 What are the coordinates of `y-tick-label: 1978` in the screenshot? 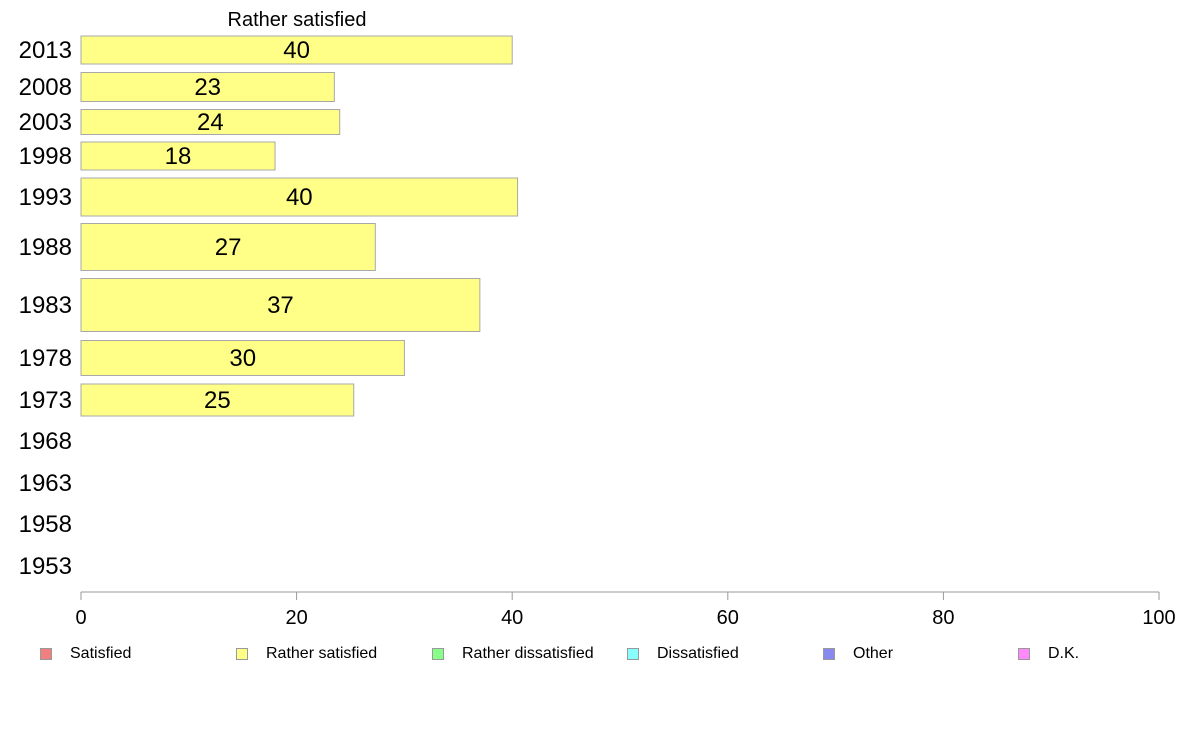 It's located at (45, 358).